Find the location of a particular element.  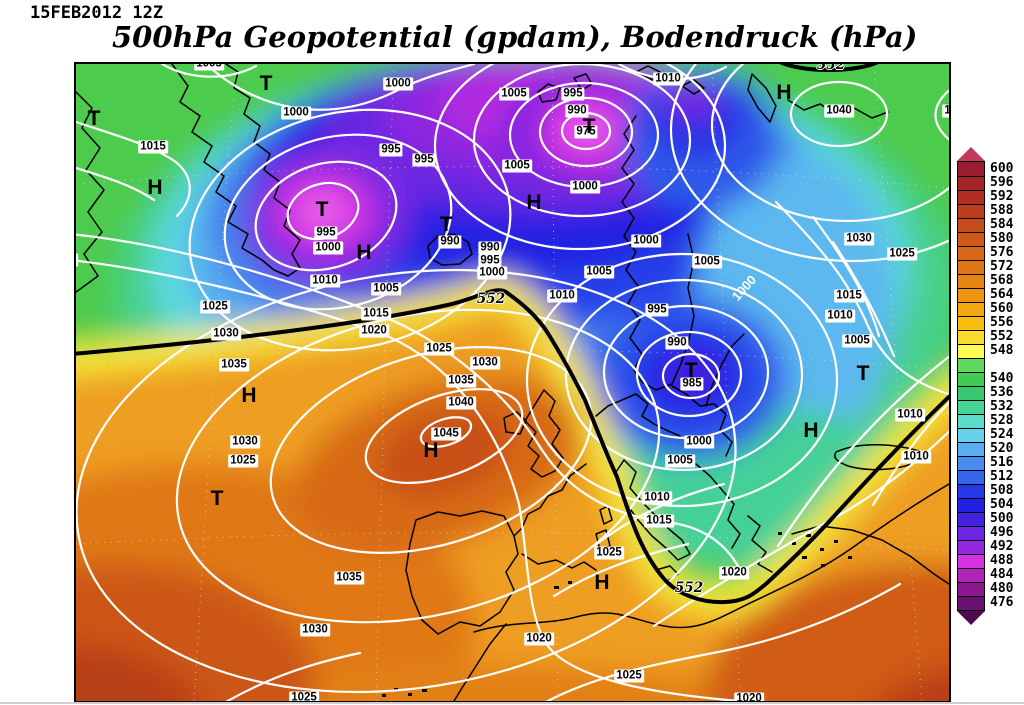

colorbar-tick-label: 536 is located at coordinates (1002, 392).